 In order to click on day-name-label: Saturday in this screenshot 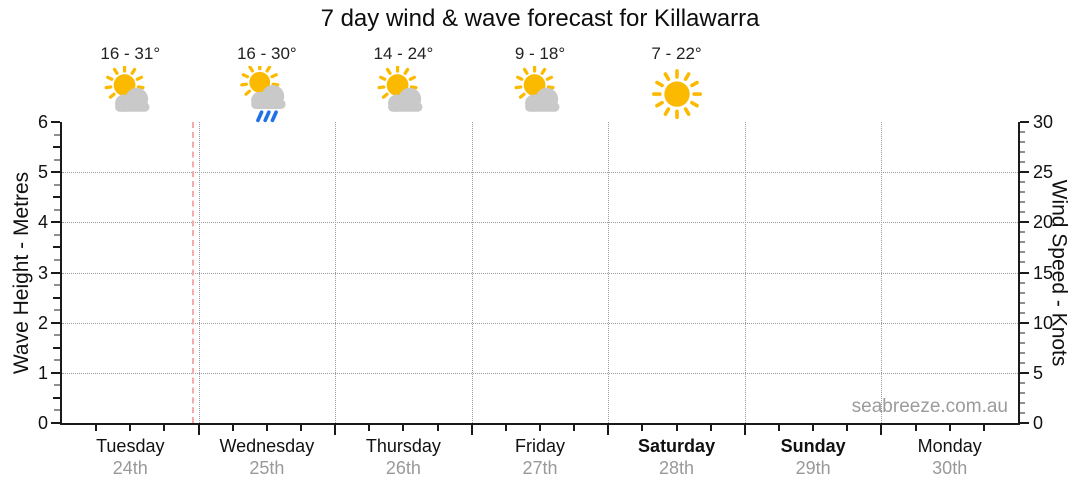, I will do `click(677, 446)`.